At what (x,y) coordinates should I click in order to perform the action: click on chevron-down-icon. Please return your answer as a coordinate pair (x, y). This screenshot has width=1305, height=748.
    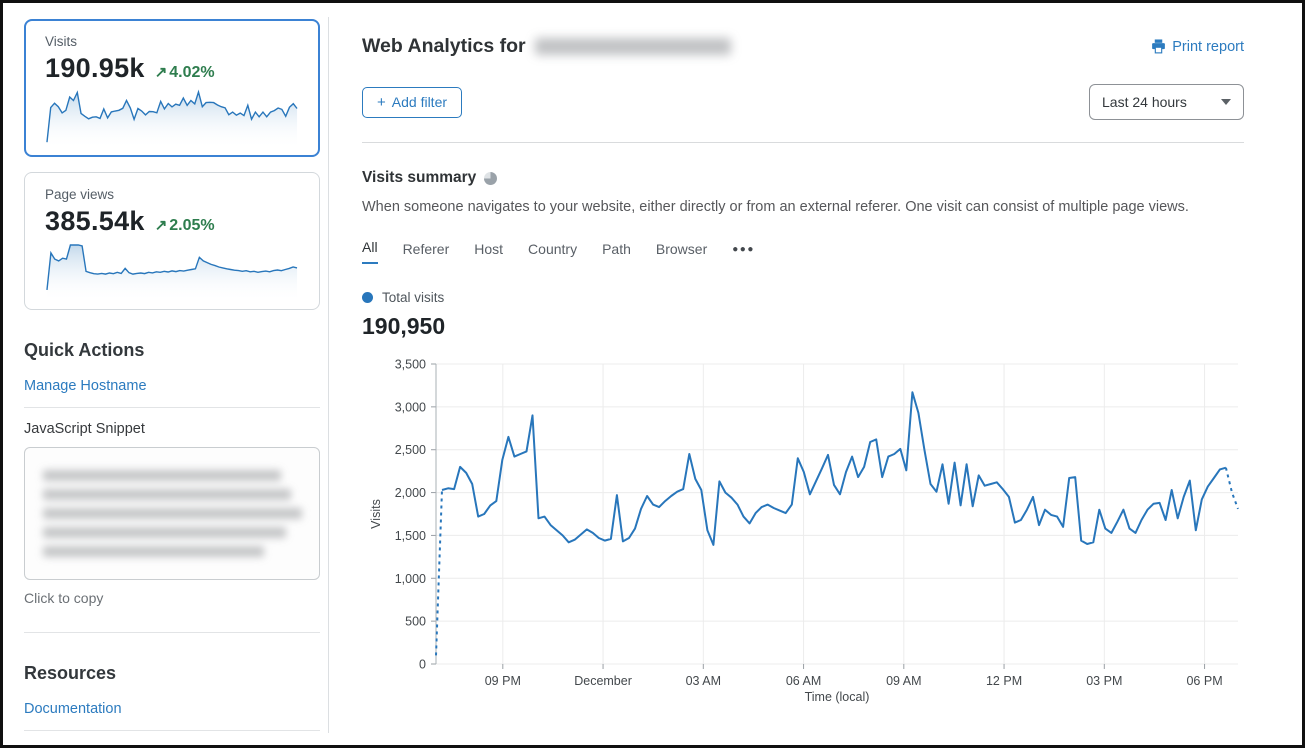
    Looking at the image, I should click on (1226, 102).